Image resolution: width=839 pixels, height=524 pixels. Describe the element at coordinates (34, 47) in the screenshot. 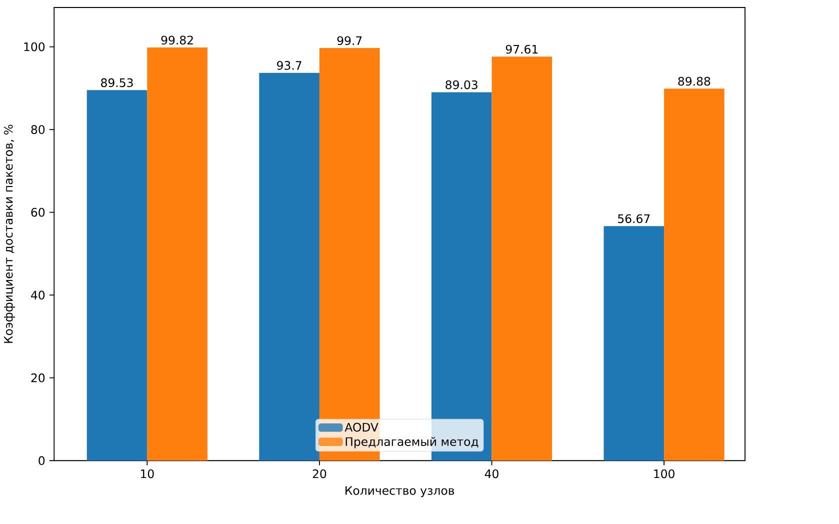

I see `y-tick-label: 100` at that location.